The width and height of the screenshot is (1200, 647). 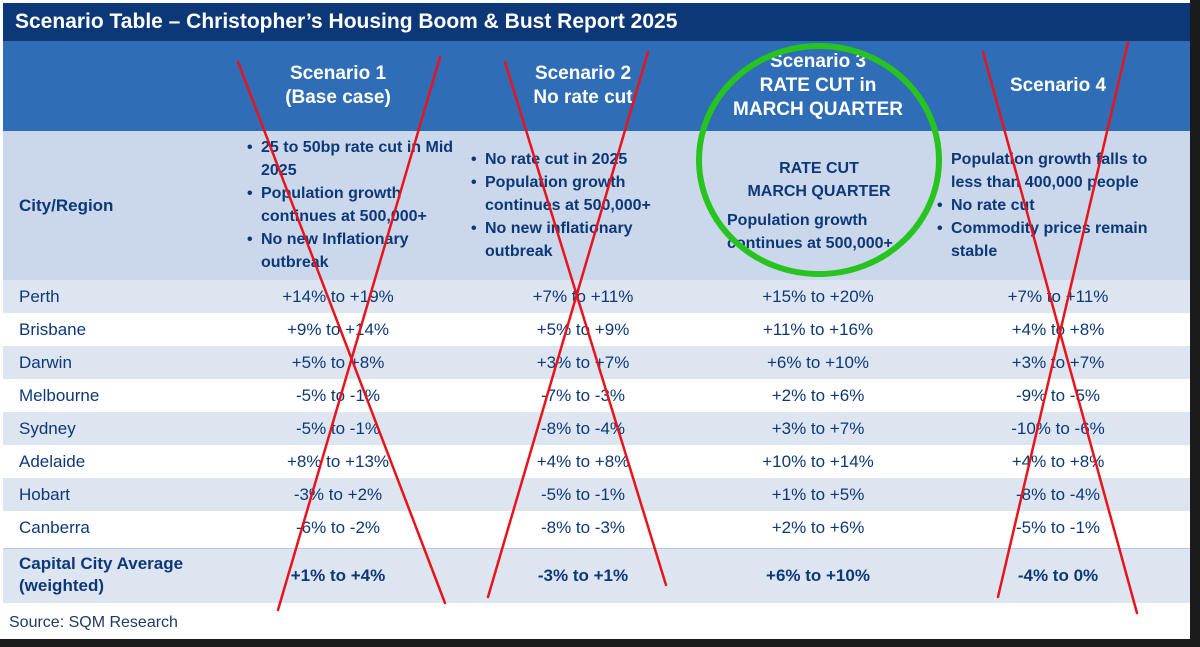 What do you see at coordinates (93, 622) in the screenshot?
I see `source-note: Source: SQM Research` at bounding box center [93, 622].